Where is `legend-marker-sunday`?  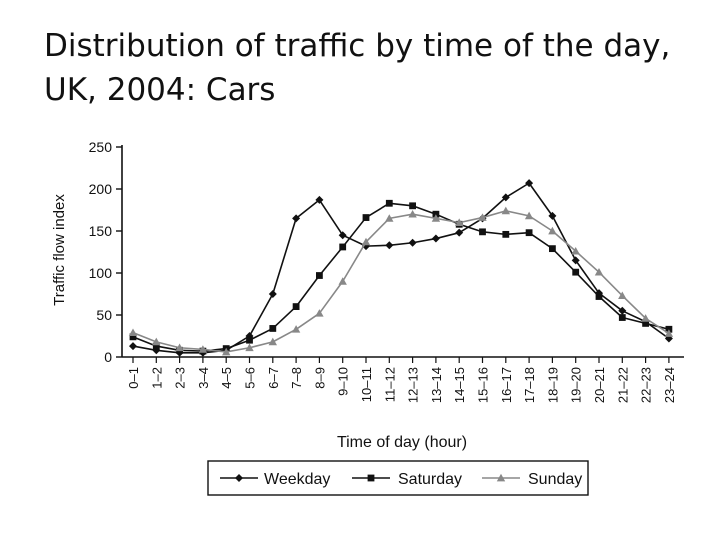 legend-marker-sunday is located at coordinates (501, 477).